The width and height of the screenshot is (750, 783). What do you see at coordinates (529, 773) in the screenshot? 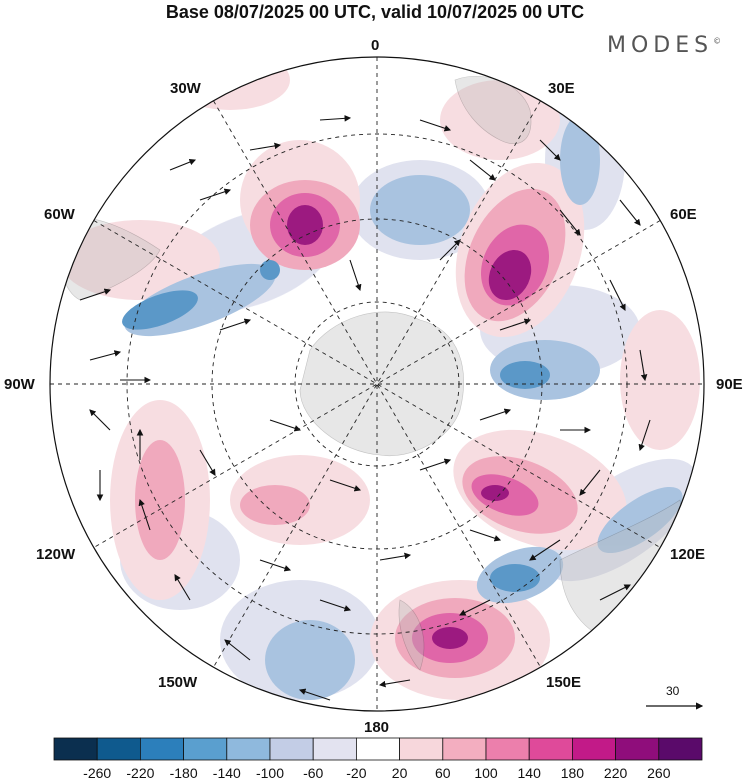
I see `colorbar-tick-label: 140` at bounding box center [529, 773].